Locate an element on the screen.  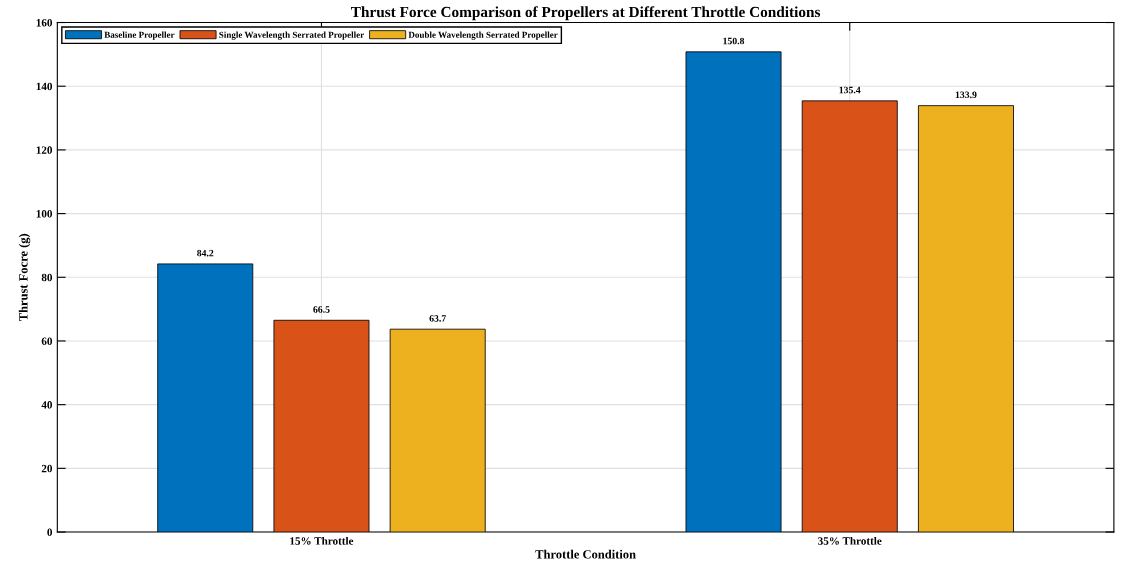
x-axis-title: Throttle Condition is located at coordinates (585, 554).